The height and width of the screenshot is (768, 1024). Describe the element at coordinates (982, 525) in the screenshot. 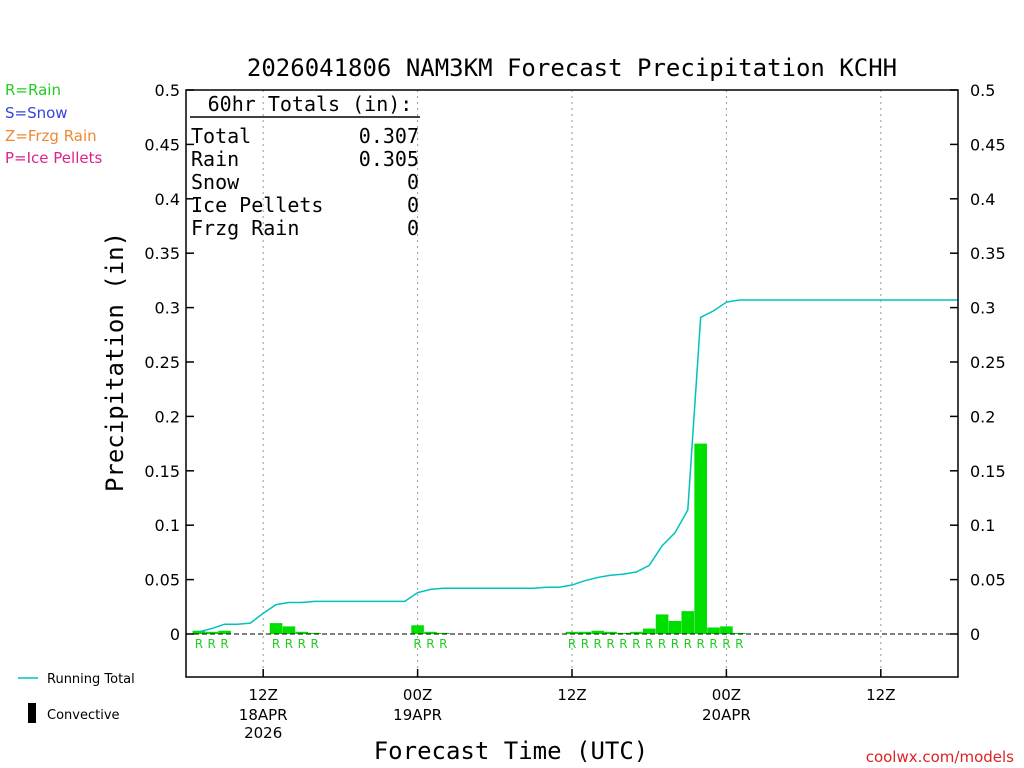

I see `y-tick-label-right: 0.1` at that location.